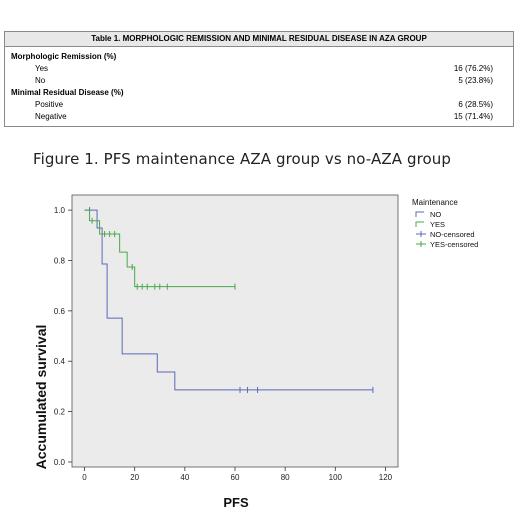  Describe the element at coordinates (41, 397) in the screenshot. I see `y-axis-label: Accumulated survival` at that location.